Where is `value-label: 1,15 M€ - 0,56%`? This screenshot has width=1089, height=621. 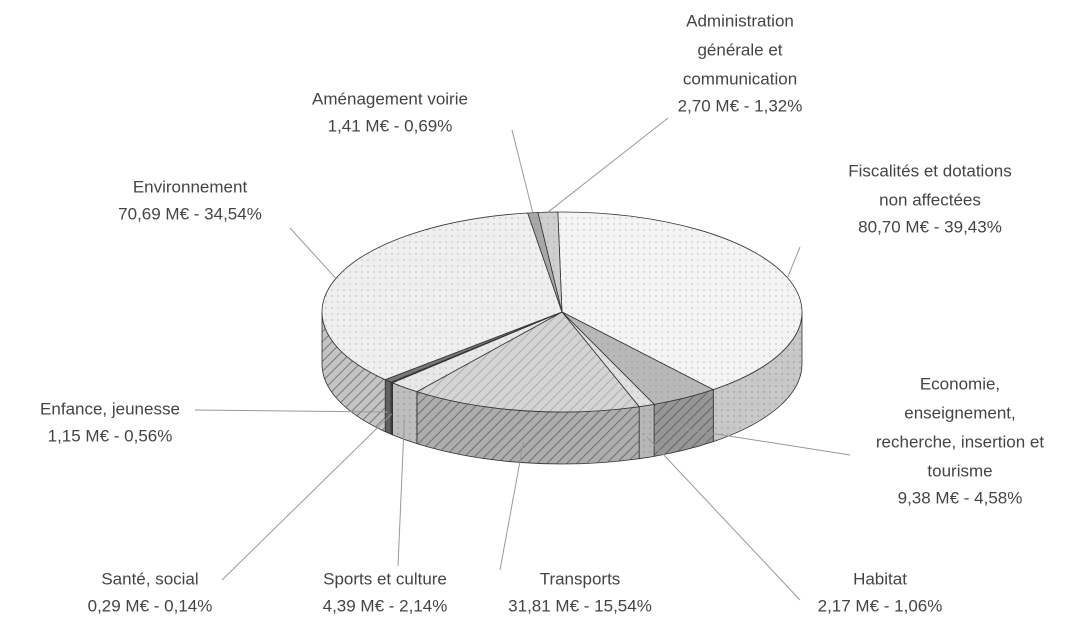 value-label: 1,15 M€ - 0,56% is located at coordinates (110, 435).